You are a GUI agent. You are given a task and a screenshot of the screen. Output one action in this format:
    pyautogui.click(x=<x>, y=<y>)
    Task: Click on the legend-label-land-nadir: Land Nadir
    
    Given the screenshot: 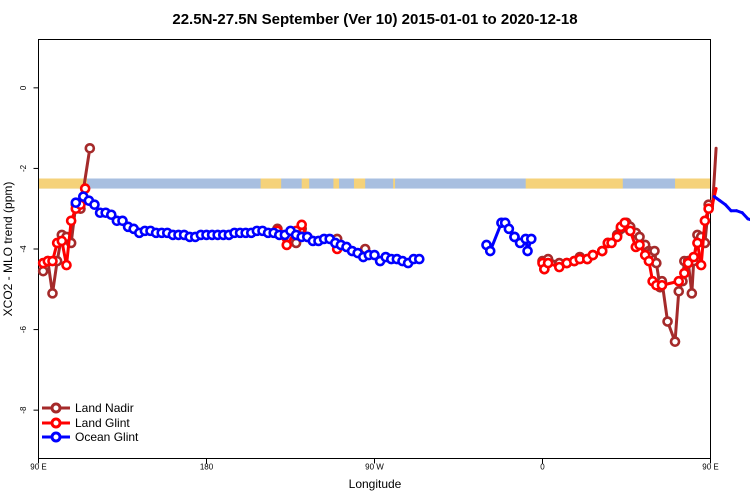 What is the action you would take?
    pyautogui.click(x=104, y=408)
    